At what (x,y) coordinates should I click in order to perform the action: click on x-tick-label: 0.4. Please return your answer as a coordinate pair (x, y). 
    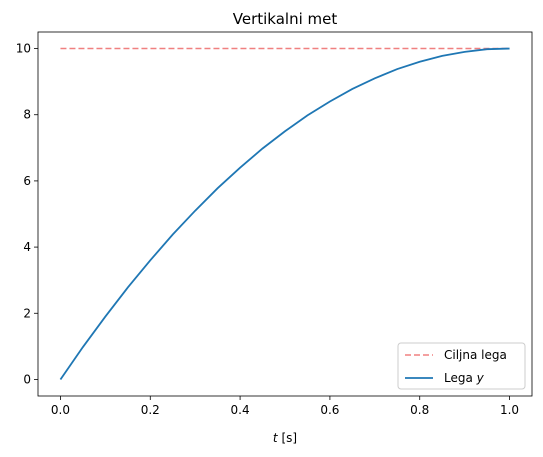
    Looking at the image, I should click on (240, 410).